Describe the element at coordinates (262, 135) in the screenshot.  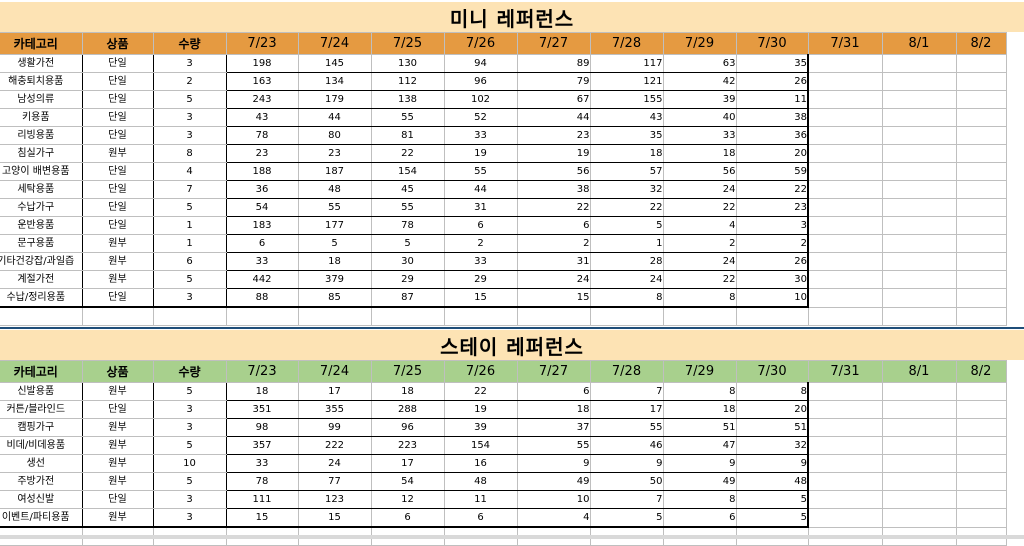
I see `value-cell: 78` at that location.